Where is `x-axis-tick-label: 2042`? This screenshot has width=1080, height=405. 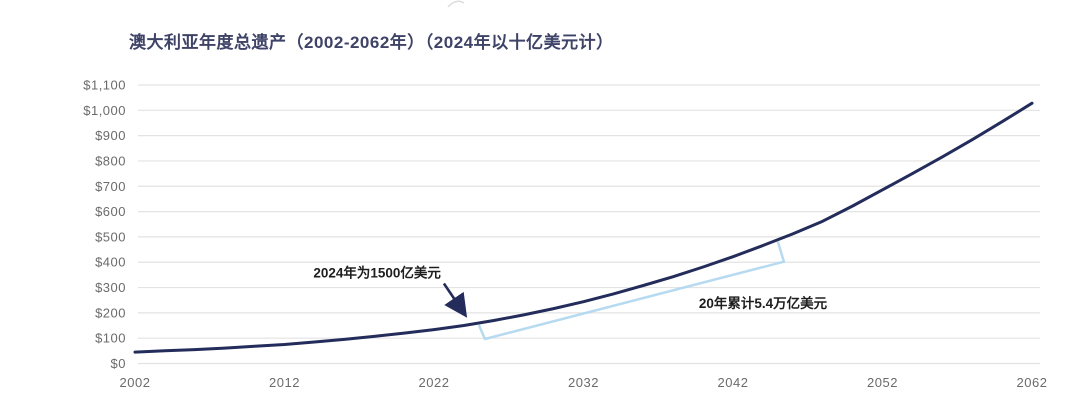
x-axis-tick-label: 2042 is located at coordinates (733, 382).